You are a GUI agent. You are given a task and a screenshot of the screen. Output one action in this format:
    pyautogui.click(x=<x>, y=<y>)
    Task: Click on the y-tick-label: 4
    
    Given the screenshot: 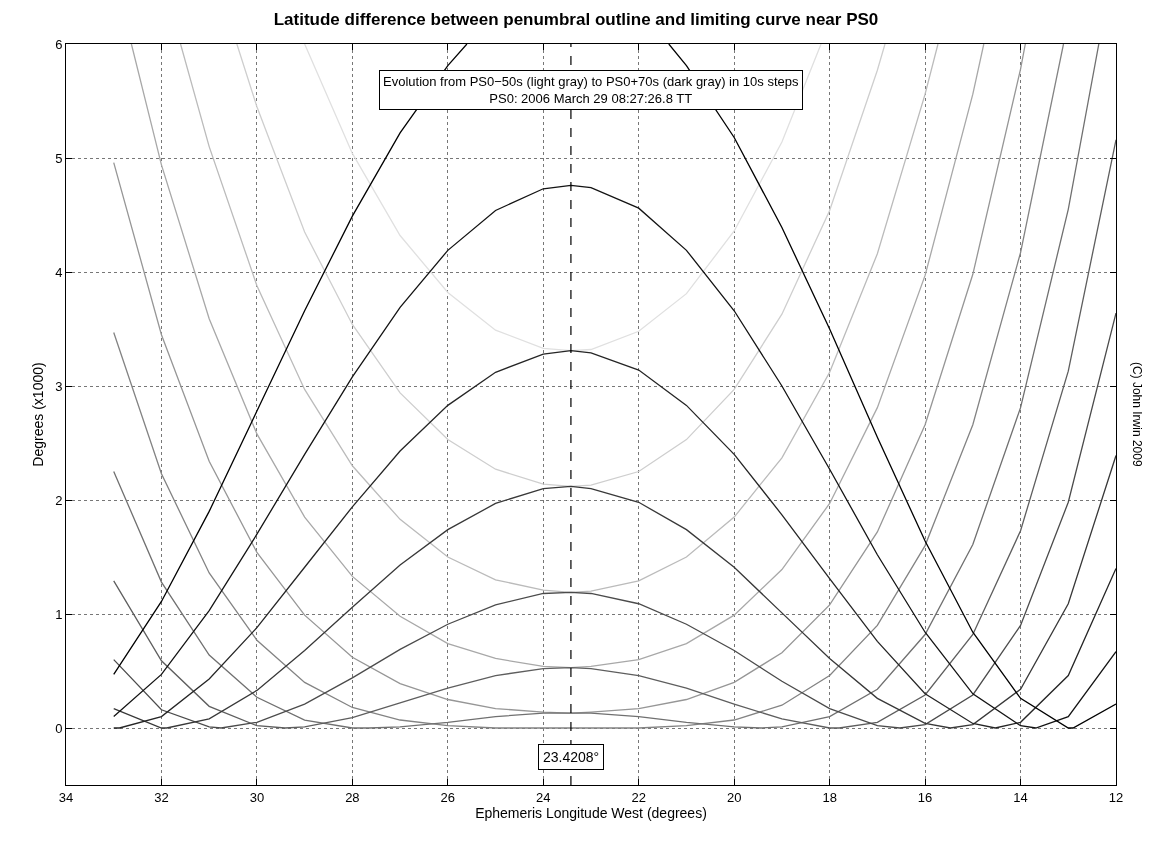 What is the action you would take?
    pyautogui.click(x=59, y=272)
    